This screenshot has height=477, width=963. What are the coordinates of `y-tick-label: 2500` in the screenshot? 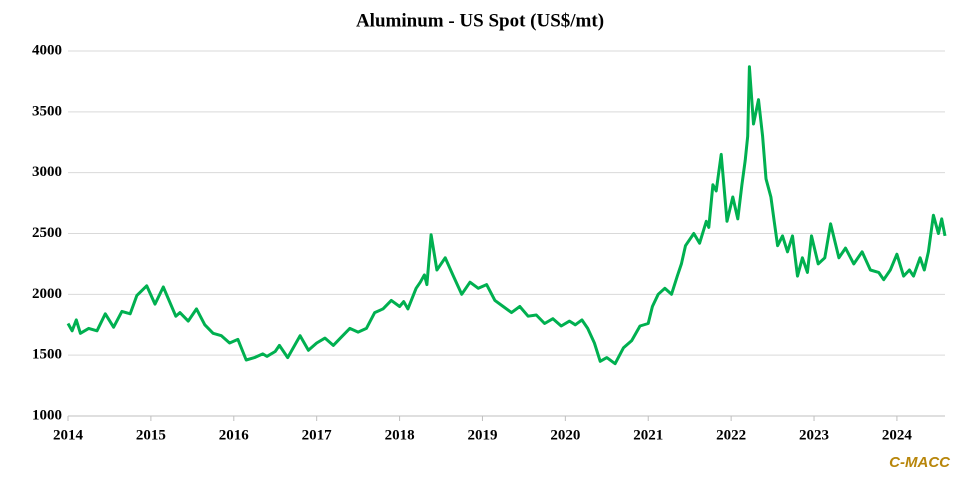 It's located at (47, 233).